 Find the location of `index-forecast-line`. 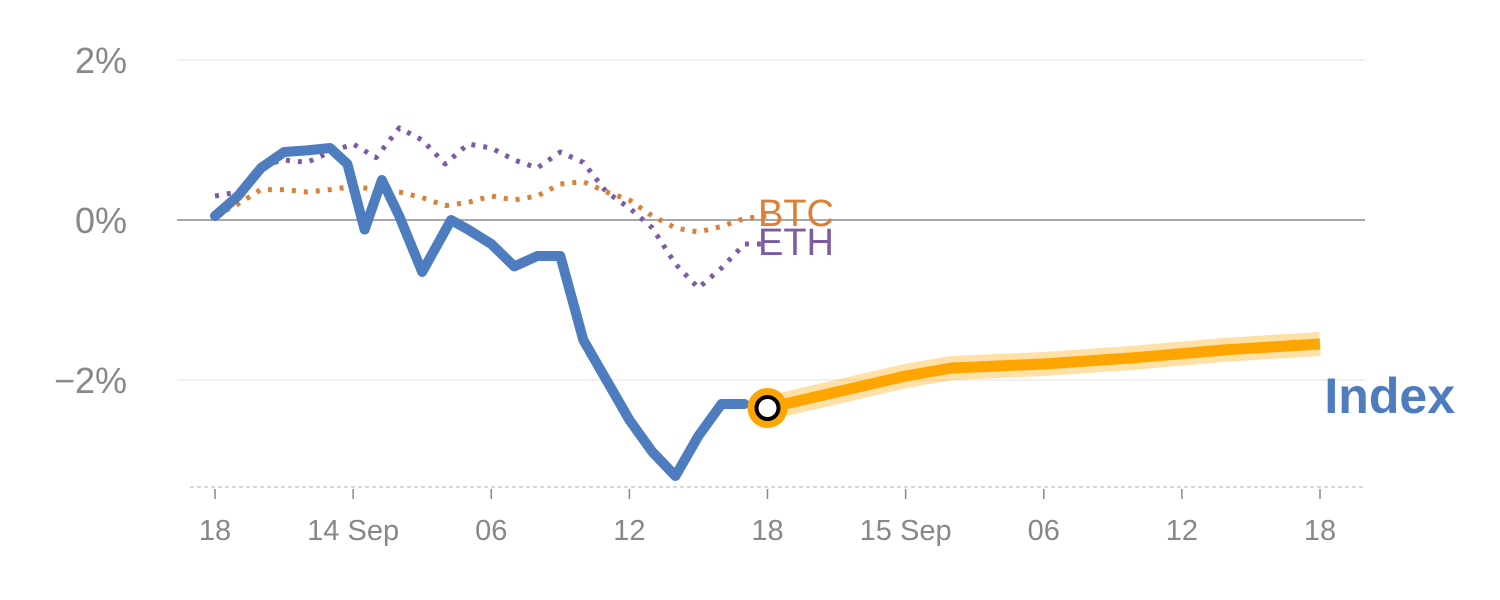

index-forecast-line is located at coordinates (1043, 376).